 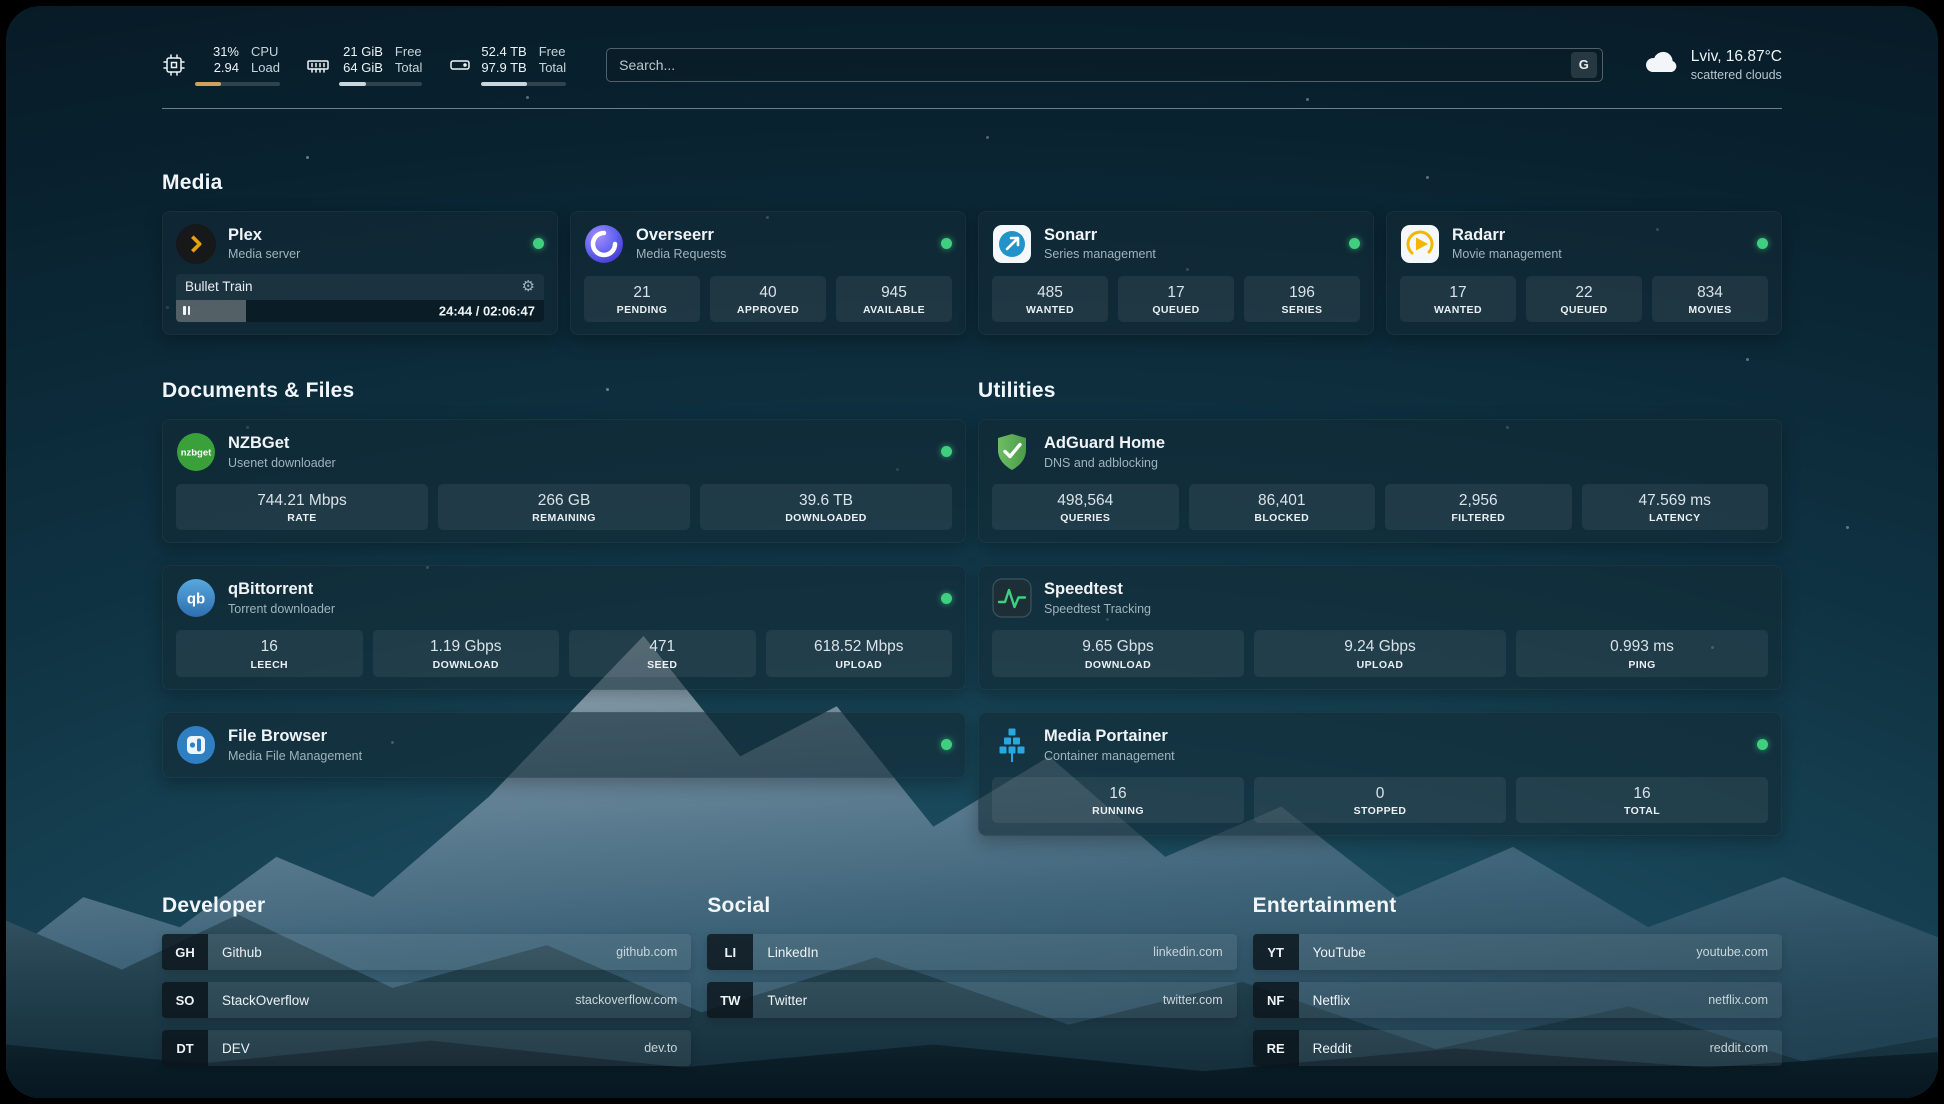 I want to click on stat-wanted: 17 WANTED, so click(x=1458, y=298).